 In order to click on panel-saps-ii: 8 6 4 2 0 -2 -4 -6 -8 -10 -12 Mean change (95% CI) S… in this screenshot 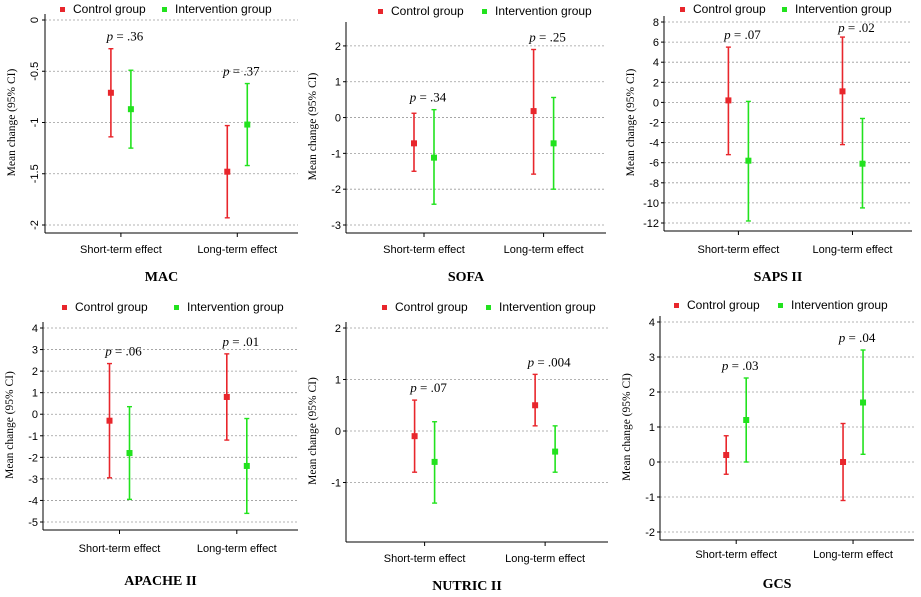, I will do `click(768, 143)`.